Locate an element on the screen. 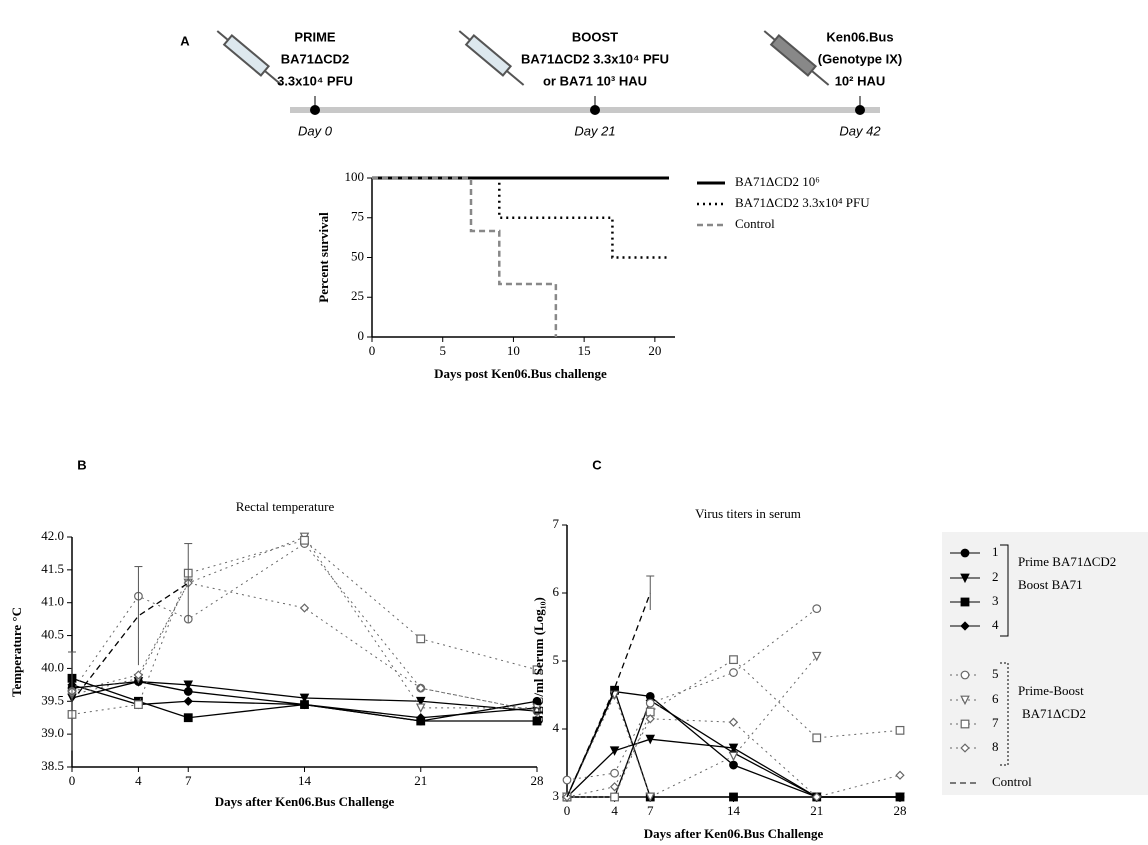 Image resolution: width=1148 pixels, height=845 pixels. y-tick-label: 41.5 is located at coordinates (52, 568).